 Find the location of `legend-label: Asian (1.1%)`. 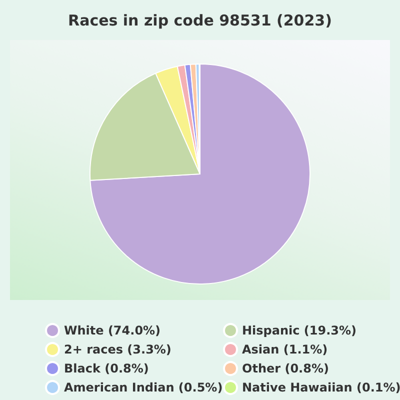

legend-label: Asian (1.1%) is located at coordinates (285, 349).